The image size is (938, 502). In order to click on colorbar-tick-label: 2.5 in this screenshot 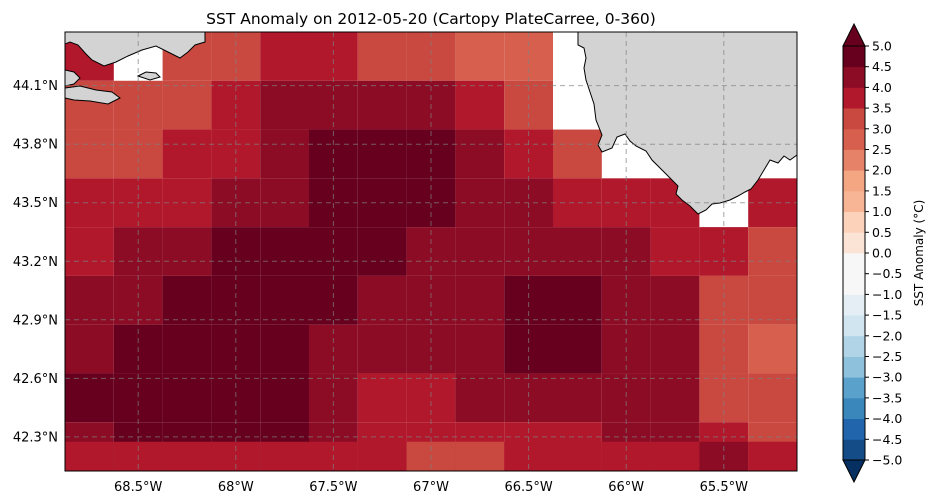, I will do `click(882, 149)`.